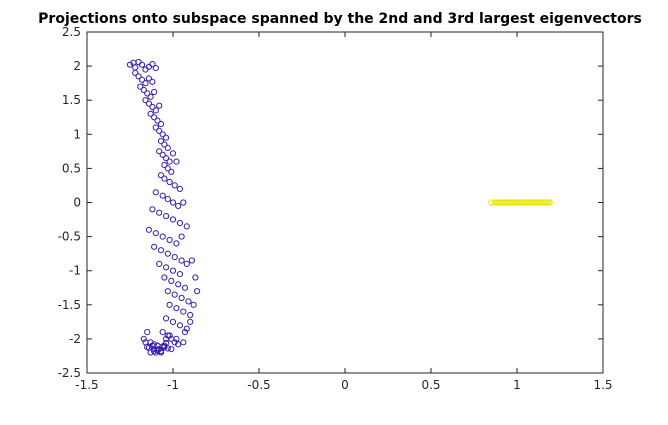  I want to click on y-tick-label: 2, so click(77, 66).